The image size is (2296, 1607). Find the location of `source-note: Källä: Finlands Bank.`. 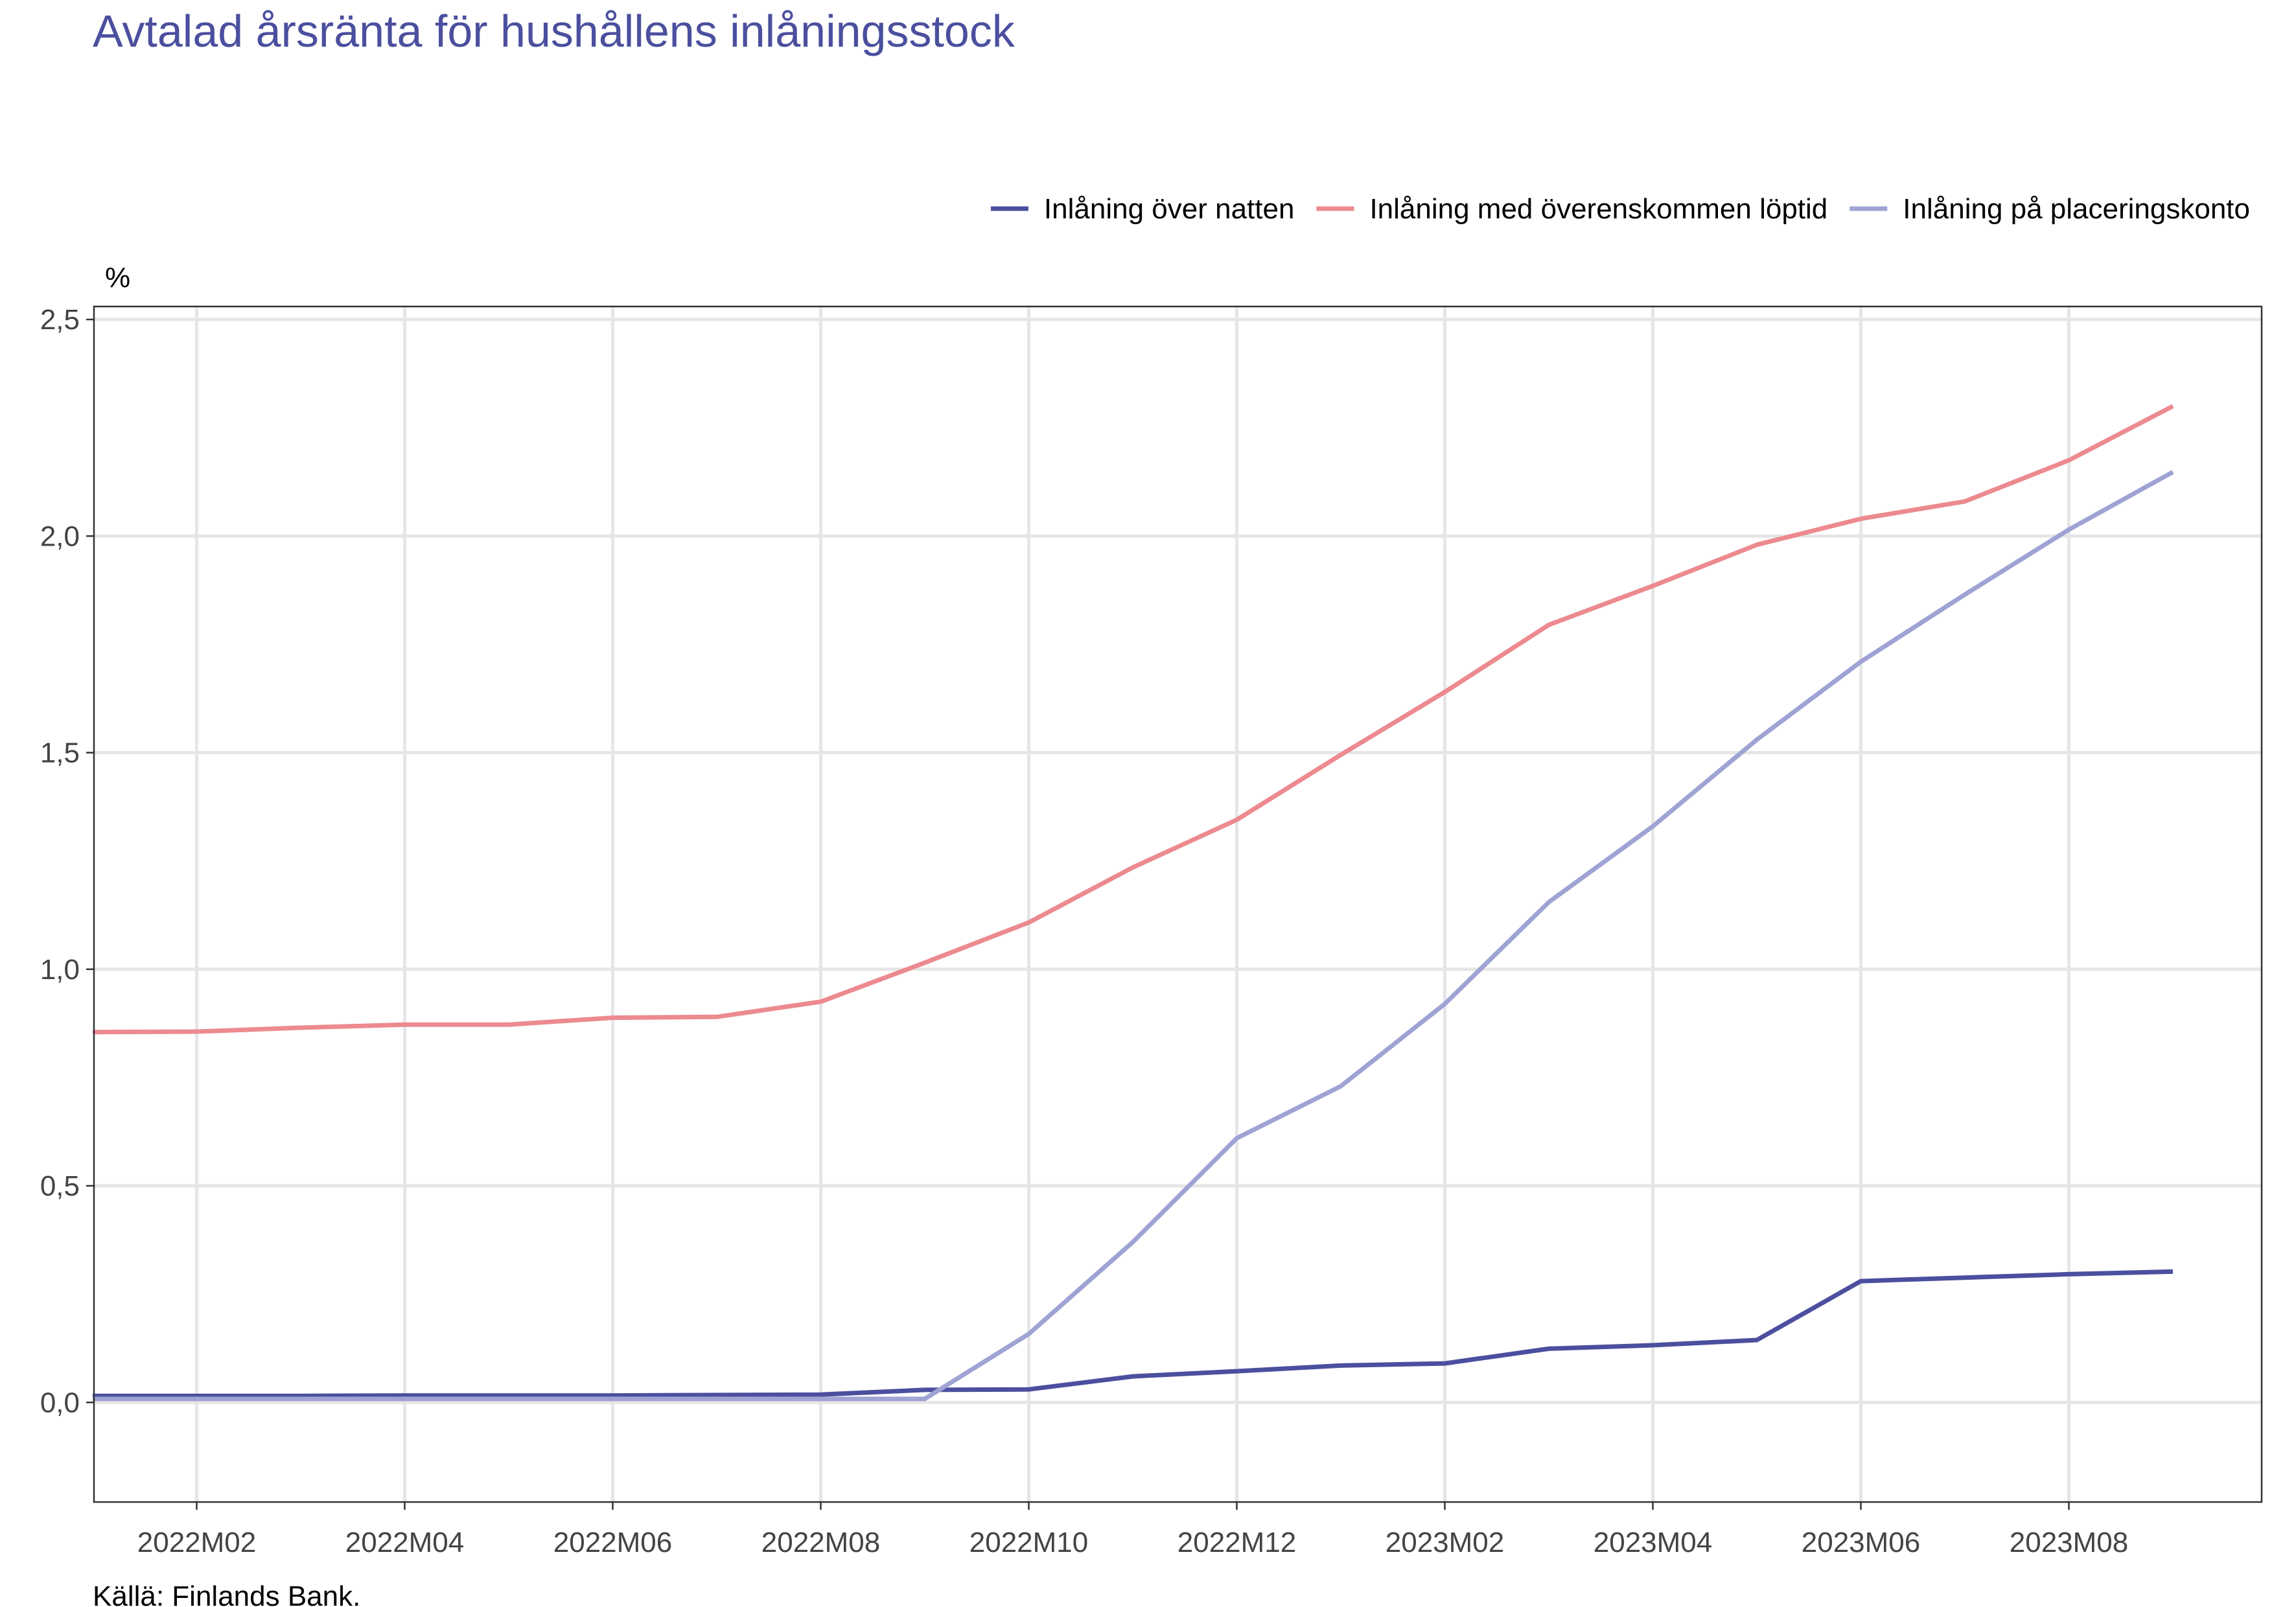

source-note: Källä: Finlands Bank. is located at coordinates (226, 1593).